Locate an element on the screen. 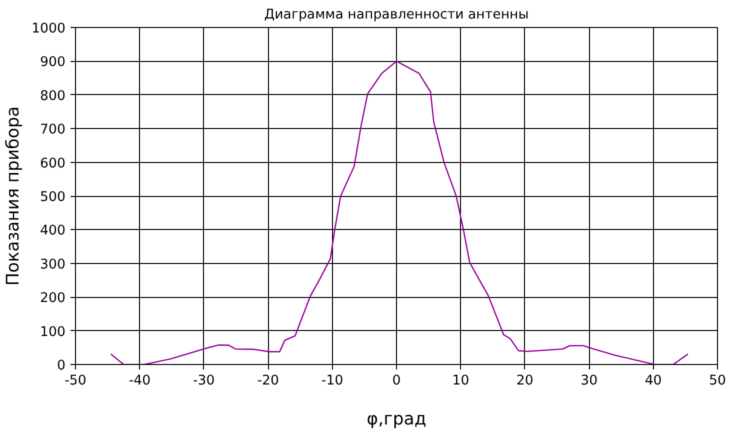 This screenshot has width=729, height=432. x-tick-label: -10 is located at coordinates (332, 381).